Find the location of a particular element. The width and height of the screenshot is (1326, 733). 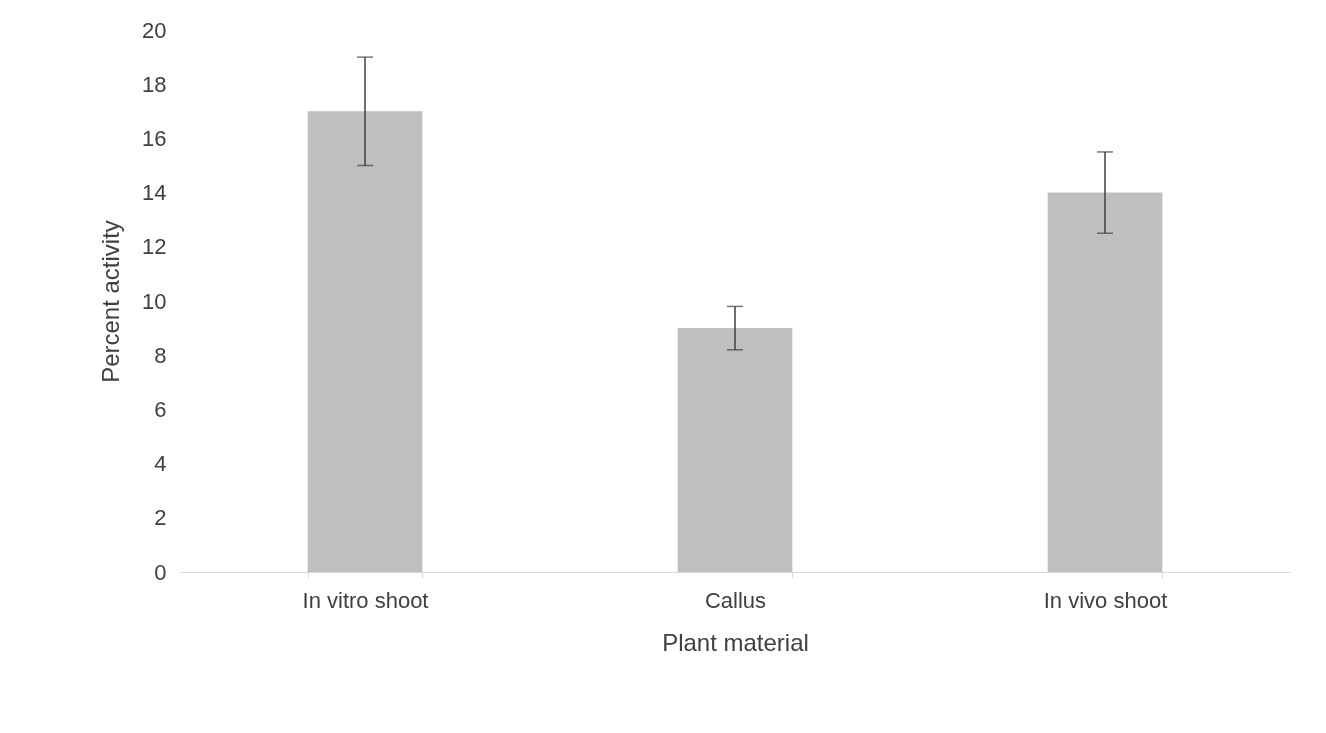

y-tick-label: 18 is located at coordinates (154, 84).